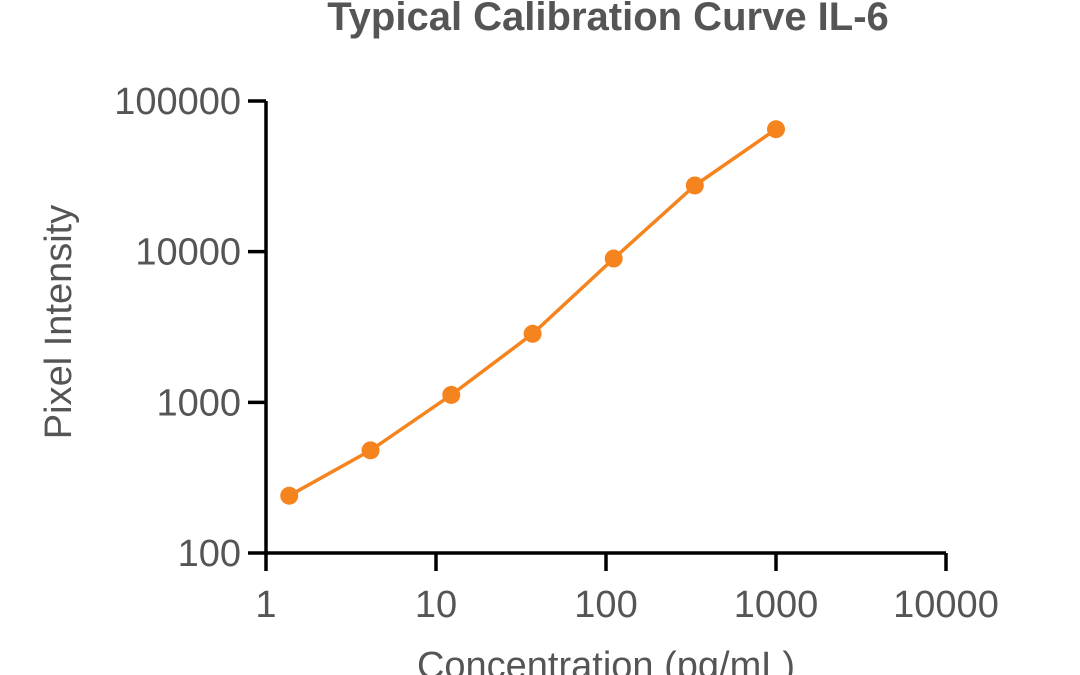 Image resolution: width=1080 pixels, height=675 pixels. I want to click on x-ticks: 1 10 100 1000 10000, so click(627, 589).